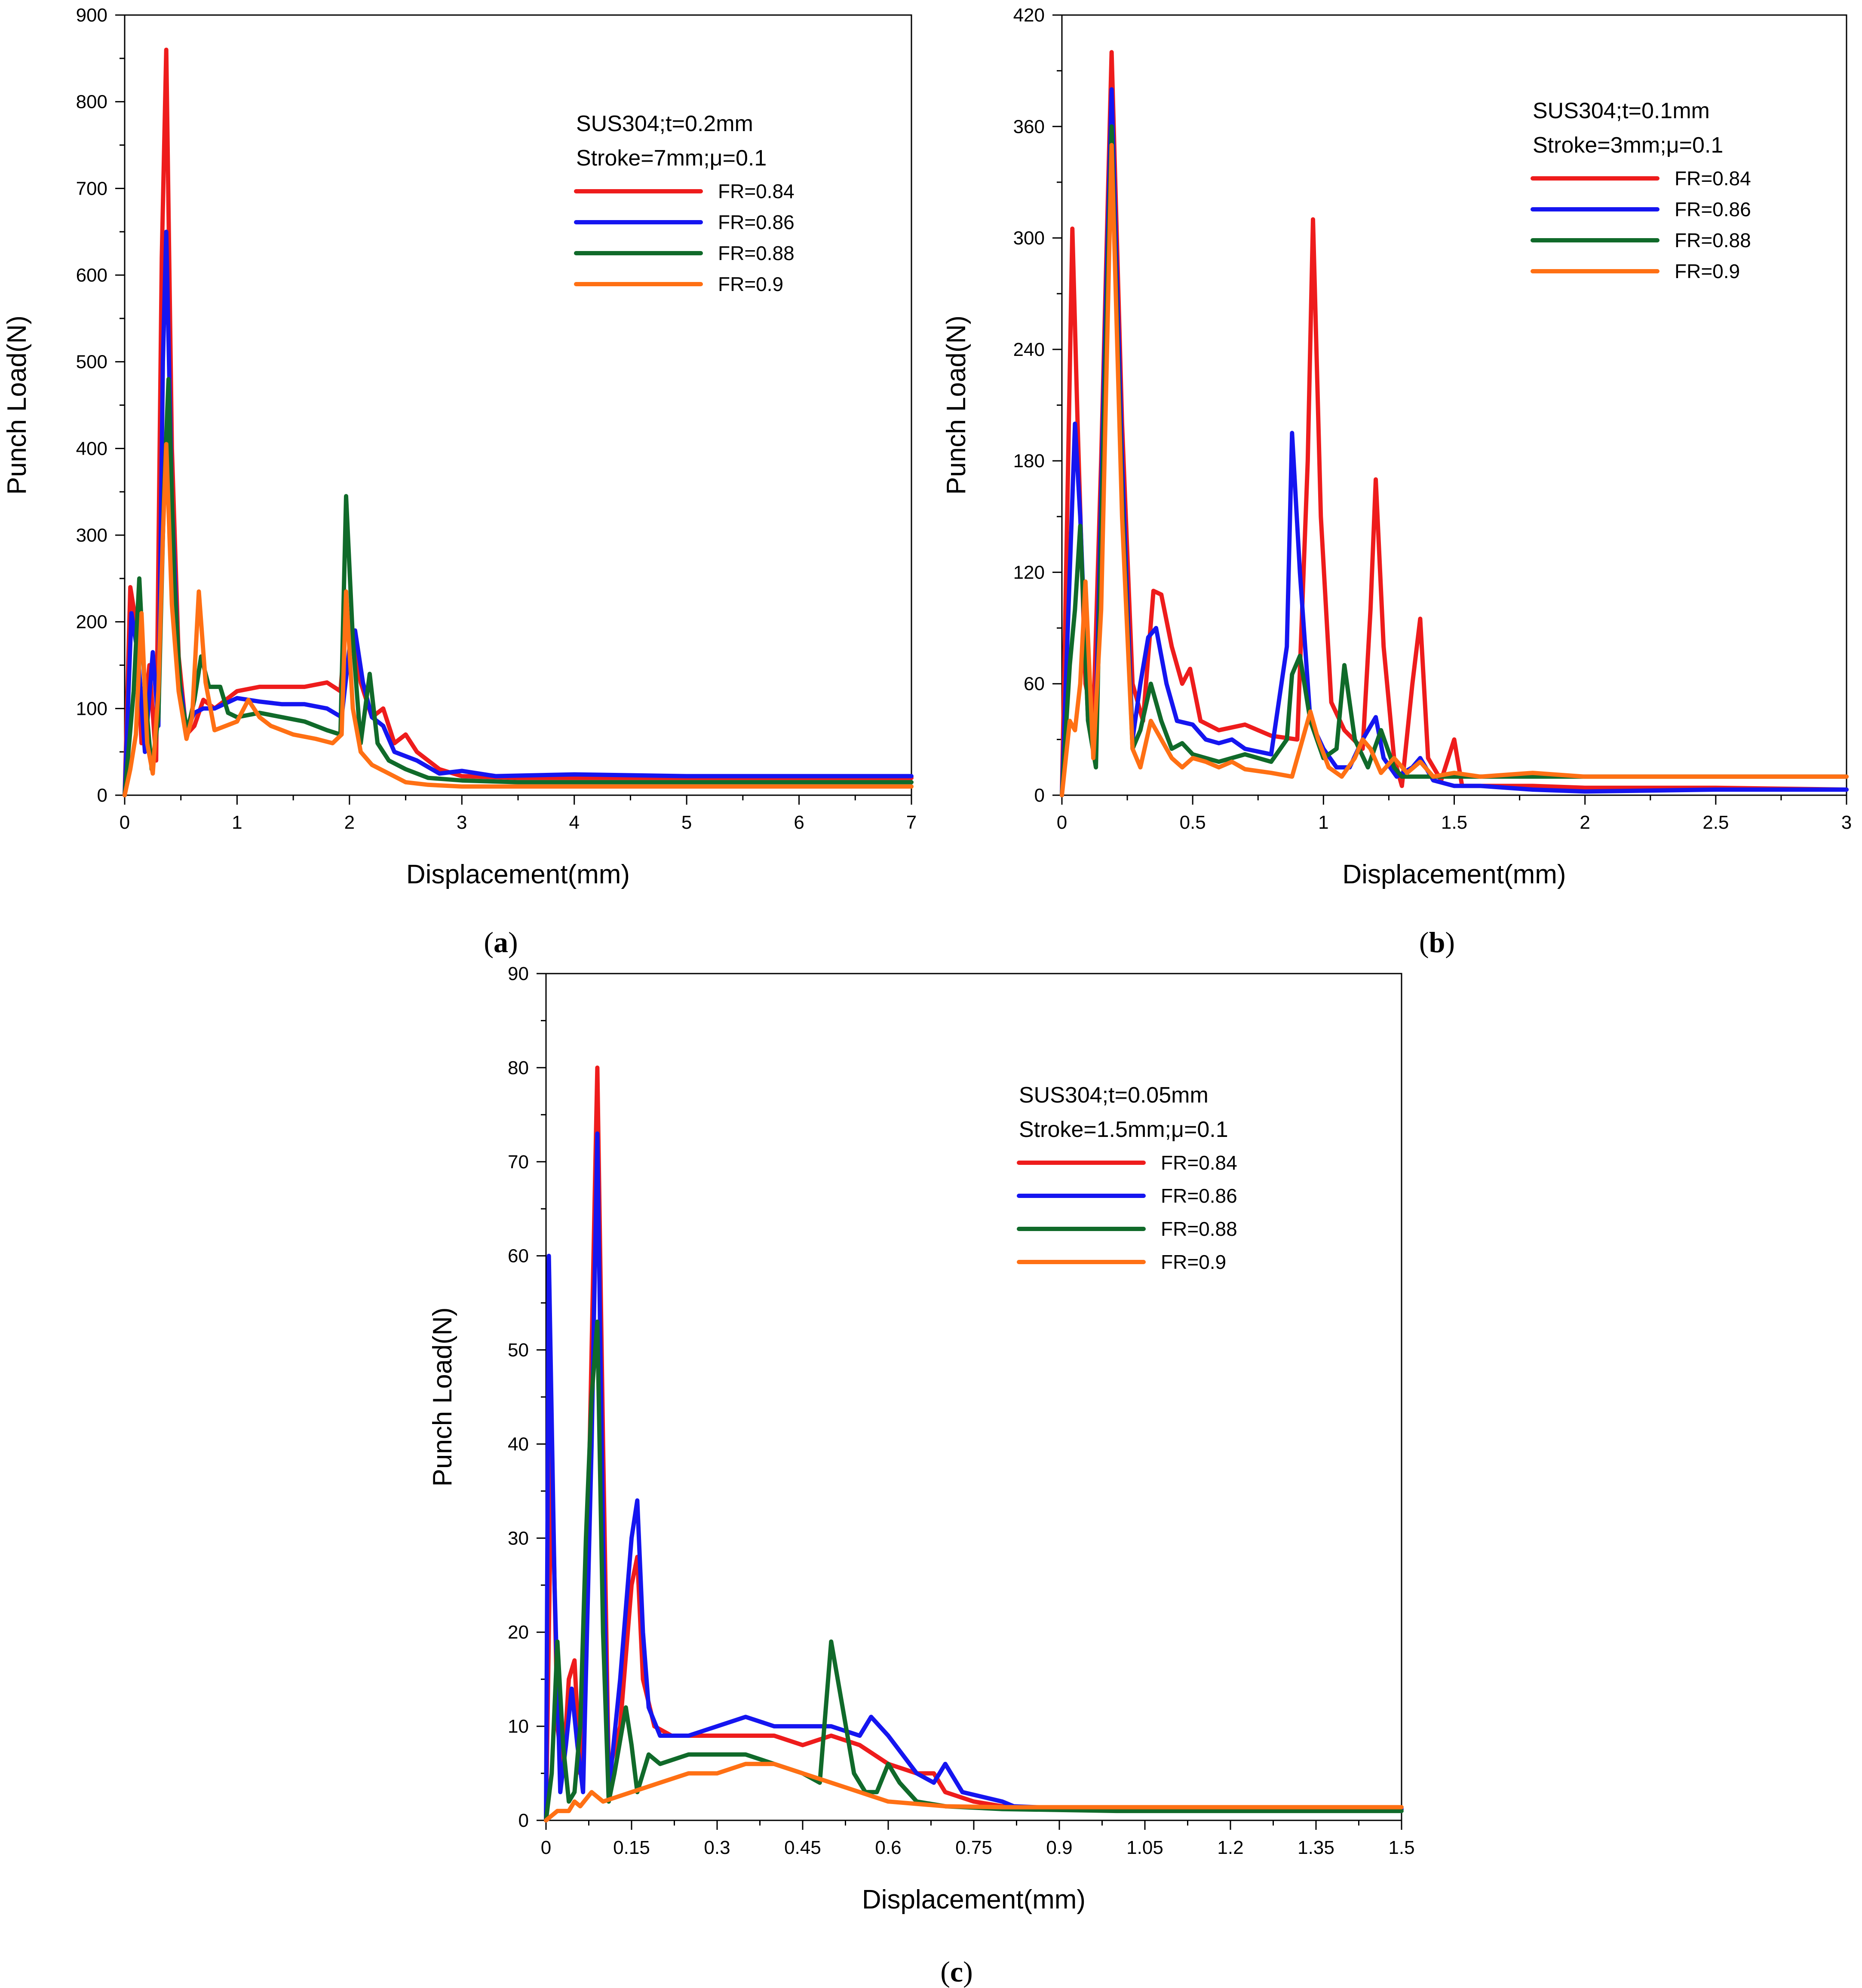 The width and height of the screenshot is (1862, 1988). What do you see at coordinates (1029, 126) in the screenshot?
I see `y-tick-label: 360` at bounding box center [1029, 126].